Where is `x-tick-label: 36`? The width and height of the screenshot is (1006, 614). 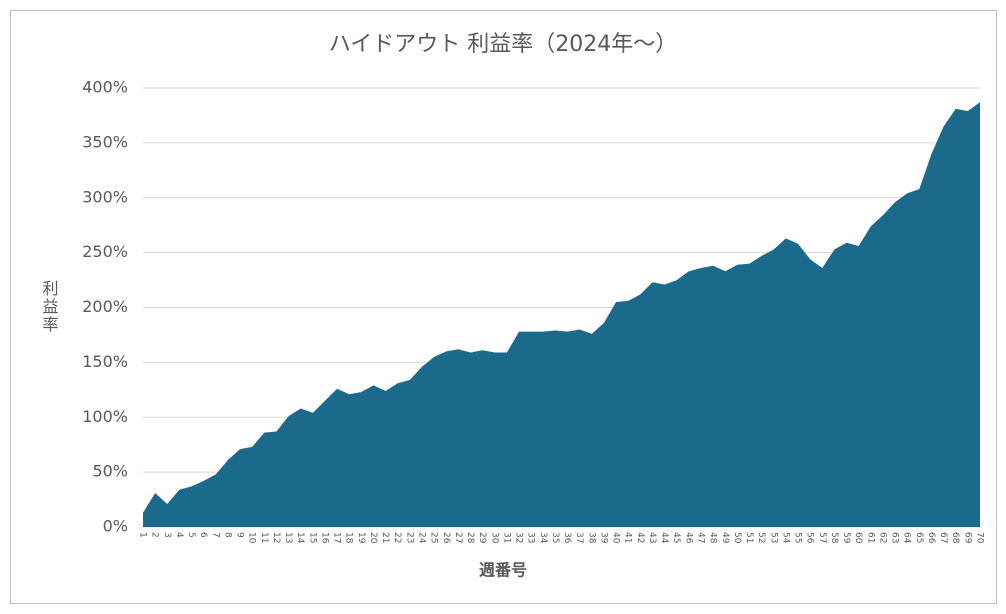 x-tick-label: 36 is located at coordinates (567, 538).